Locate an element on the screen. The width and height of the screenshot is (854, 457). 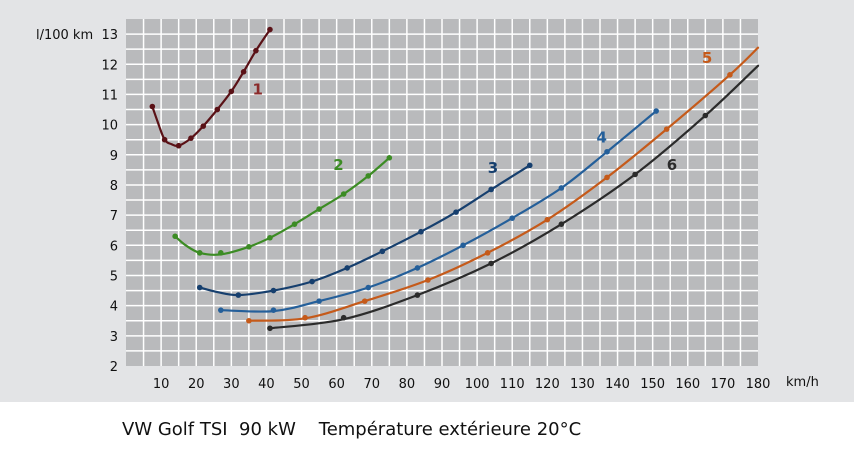
x-tick-label: 140 is located at coordinates (617, 384).